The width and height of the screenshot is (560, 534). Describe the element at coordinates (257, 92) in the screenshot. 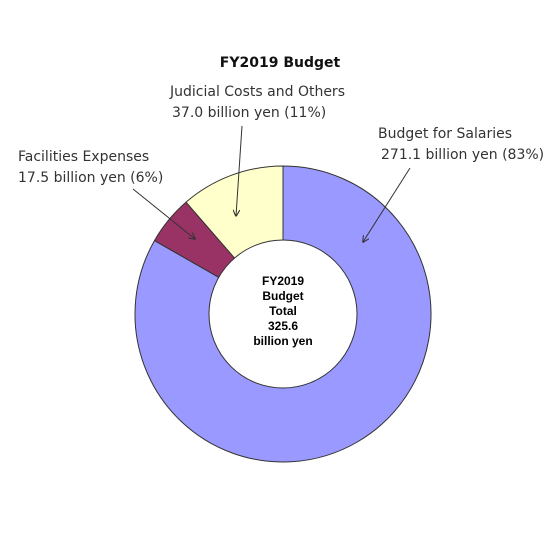

I see `slice-label-judicial-name: Judicial Costs and Others` at that location.